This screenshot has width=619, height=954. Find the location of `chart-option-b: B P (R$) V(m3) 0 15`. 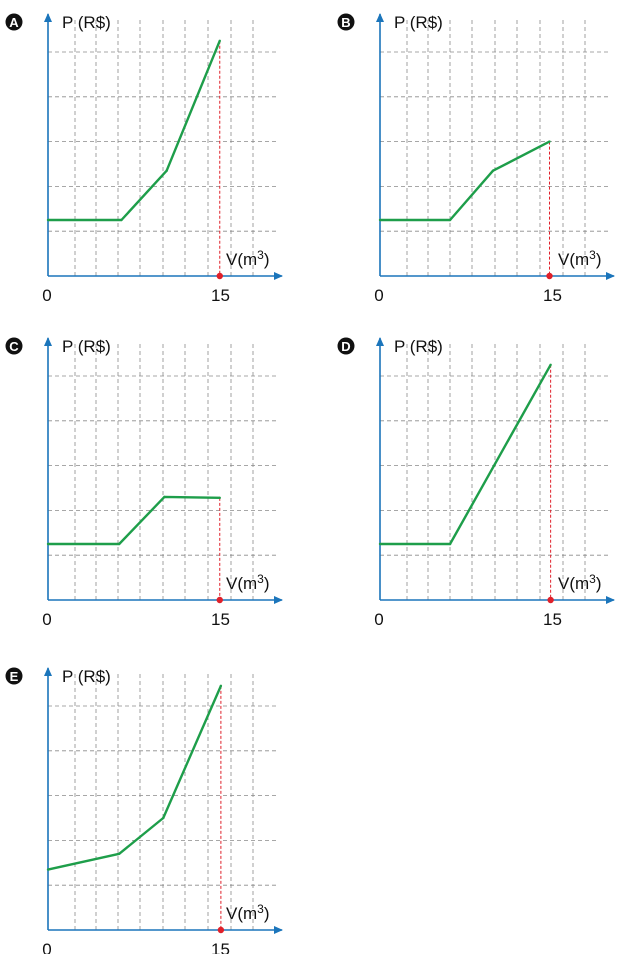

chart-option-b: B P (R$) V(m3) 0 15 is located at coordinates (476, 159).